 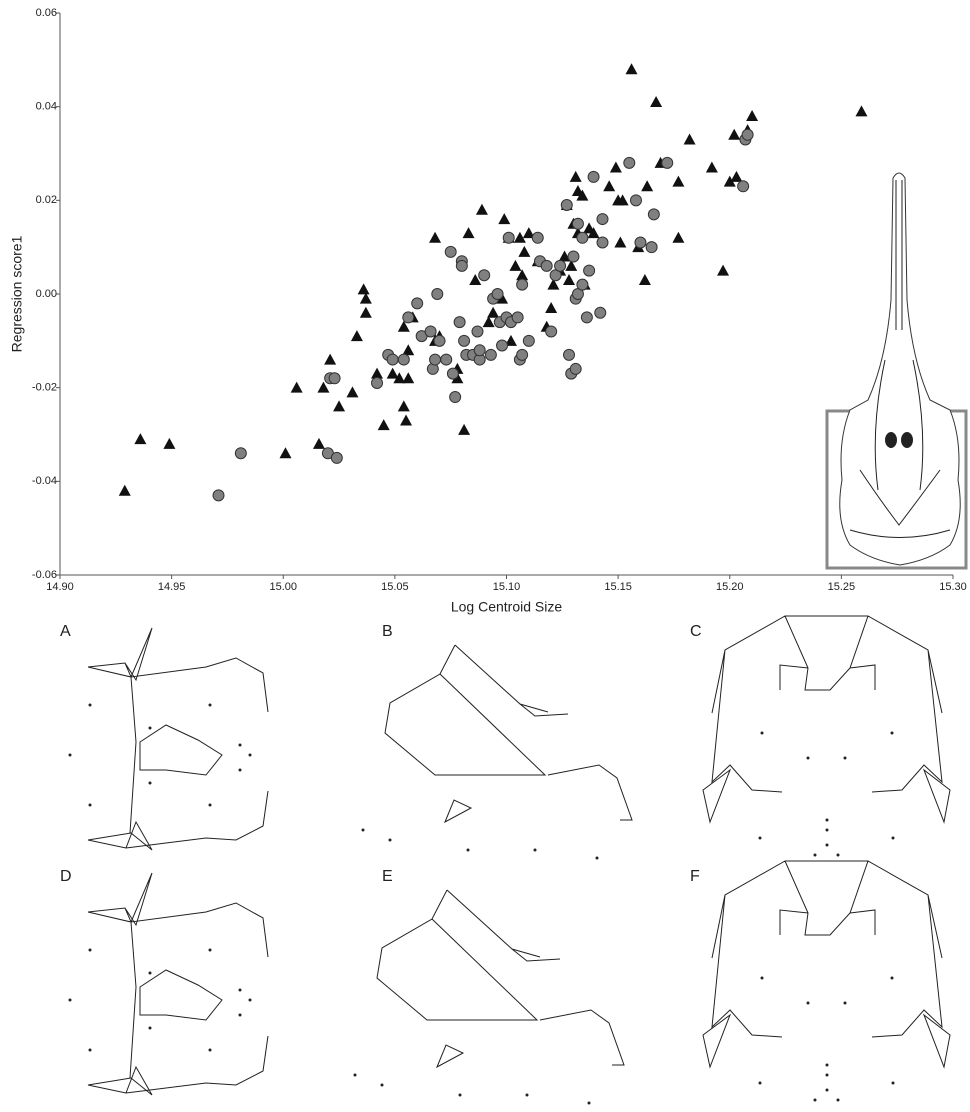 What do you see at coordinates (896, 371) in the screenshot?
I see `skull-illustration` at bounding box center [896, 371].